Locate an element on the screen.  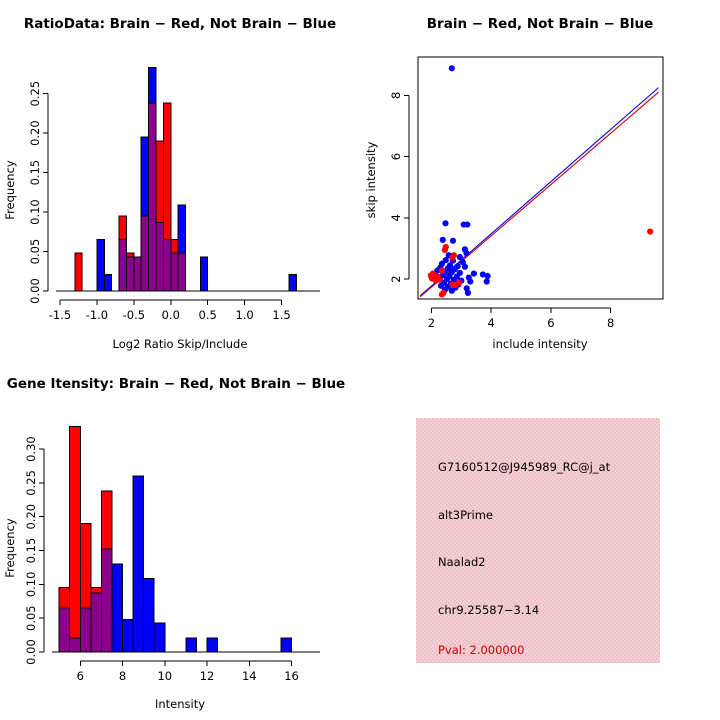
info-line-text: Naalad2 is located at coordinates (462, 562).